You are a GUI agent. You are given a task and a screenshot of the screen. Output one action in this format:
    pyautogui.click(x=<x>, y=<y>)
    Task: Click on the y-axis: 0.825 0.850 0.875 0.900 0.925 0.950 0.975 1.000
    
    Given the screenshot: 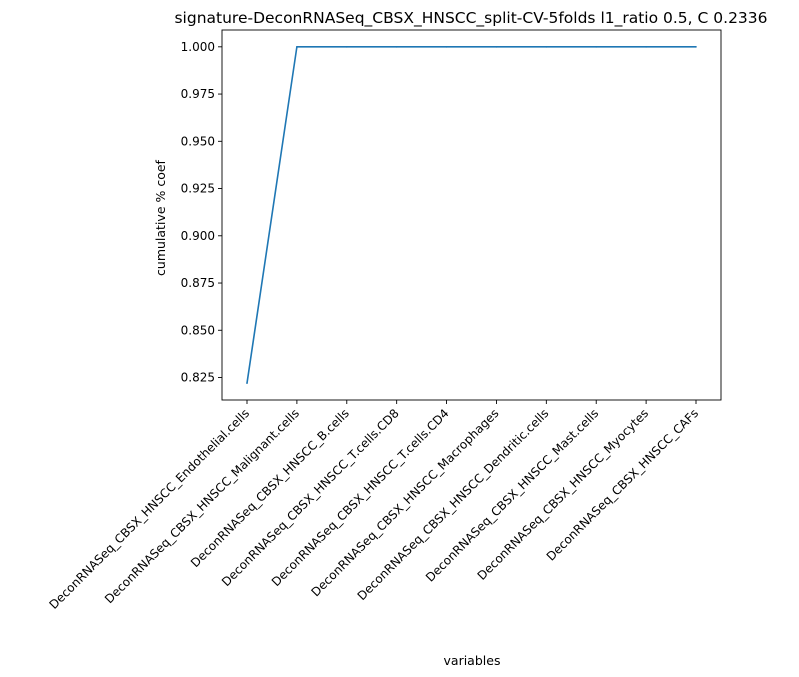 What is the action you would take?
    pyautogui.click(x=201, y=212)
    